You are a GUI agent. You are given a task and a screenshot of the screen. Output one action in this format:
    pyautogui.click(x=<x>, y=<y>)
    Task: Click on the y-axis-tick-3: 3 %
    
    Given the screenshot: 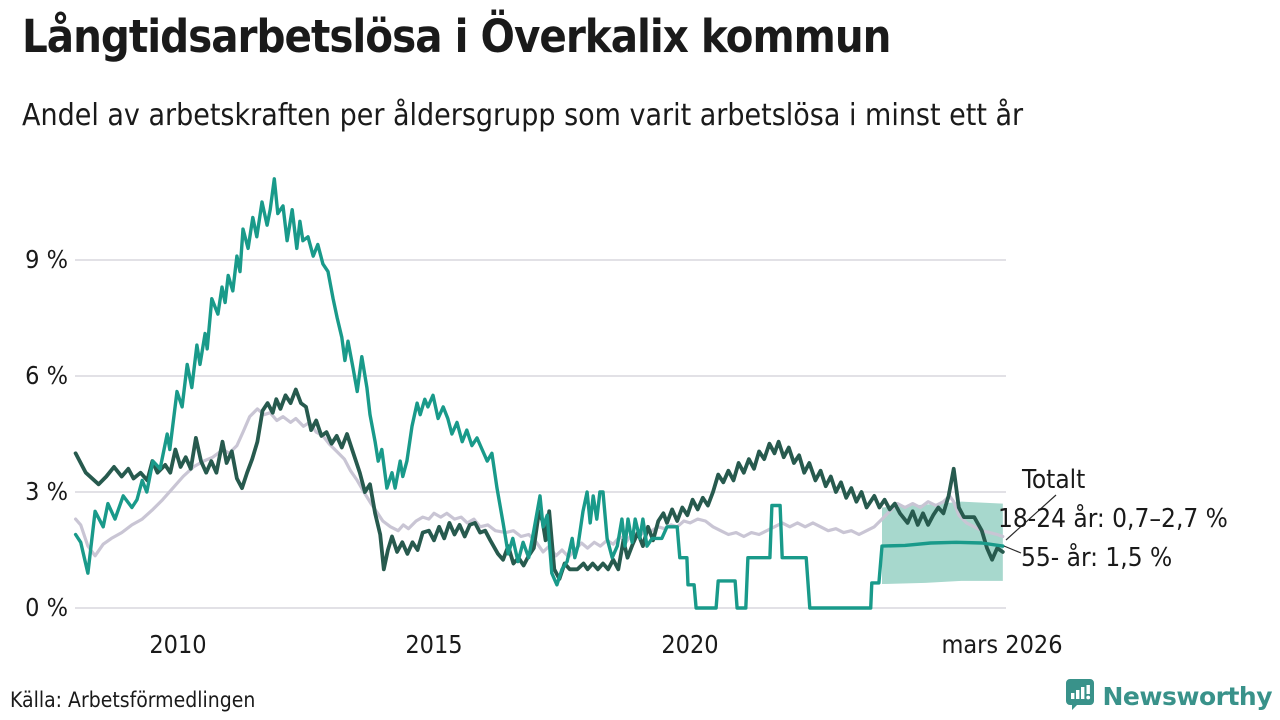 What is the action you would take?
    pyautogui.click(x=46, y=491)
    